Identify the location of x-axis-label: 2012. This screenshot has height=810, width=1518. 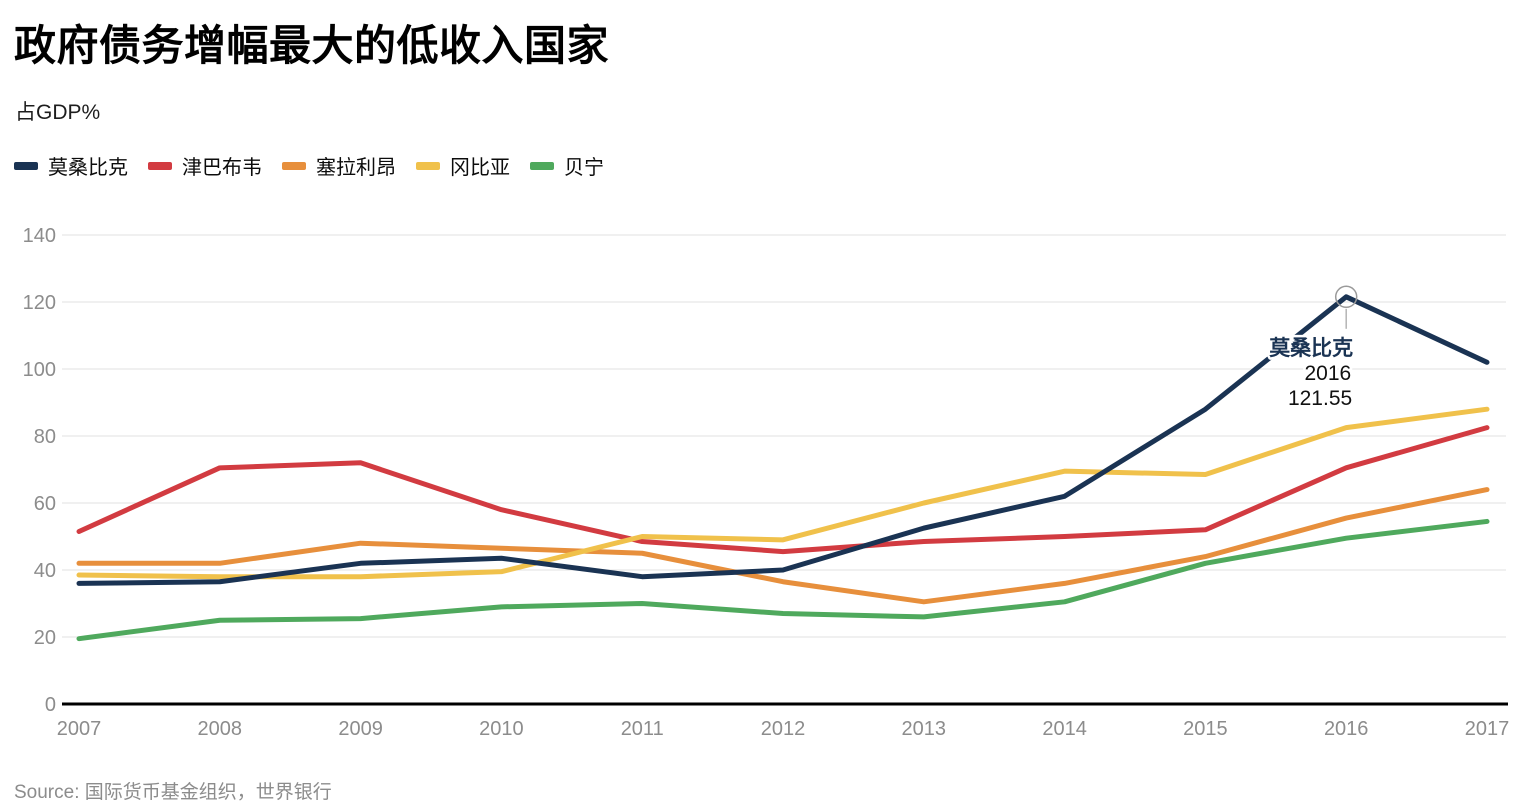
(783, 729).